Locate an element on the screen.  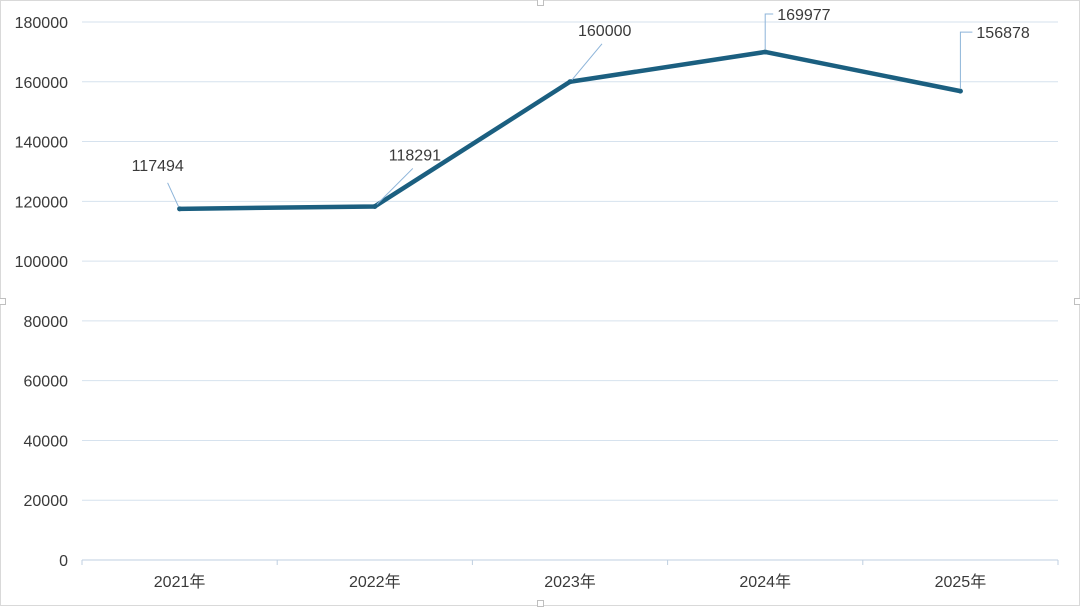
y-tick-label: 140000 is located at coordinates (41, 143).